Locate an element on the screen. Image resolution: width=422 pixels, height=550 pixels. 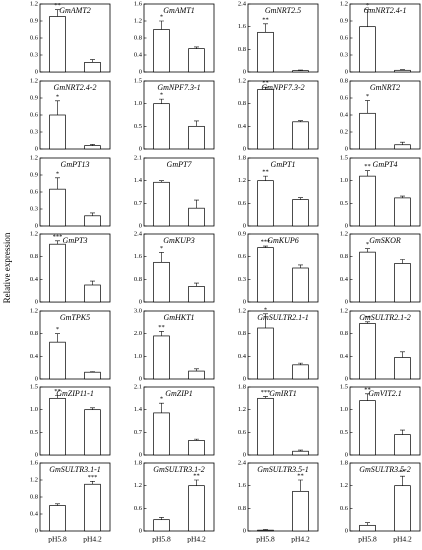
panel-title: GmPT1 is located at coordinates (283, 164).